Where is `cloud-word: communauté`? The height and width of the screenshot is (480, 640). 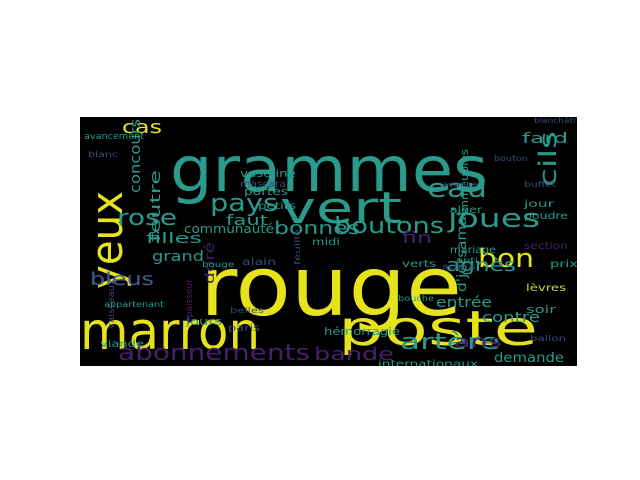
cloud-word: communauté is located at coordinates (229, 229).